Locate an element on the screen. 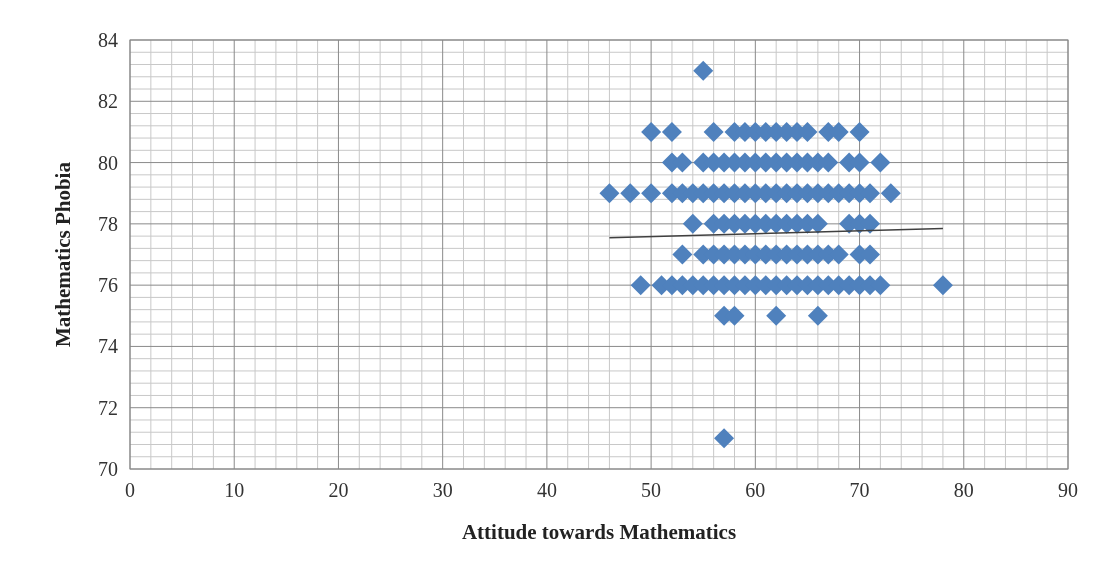 Image resolution: width=1102 pixels, height=586 pixels. x-tick-label: 40 is located at coordinates (546, 490).